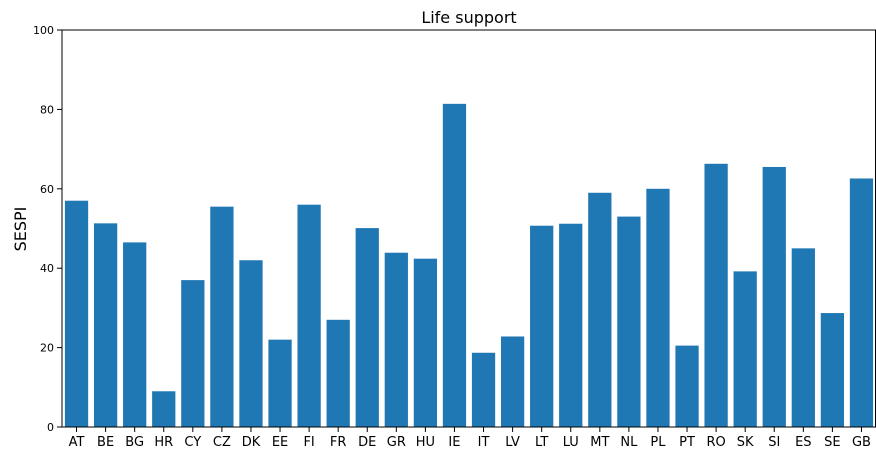  Describe the element at coordinates (50, 427) in the screenshot. I see `y-tick-label: 0` at that location.